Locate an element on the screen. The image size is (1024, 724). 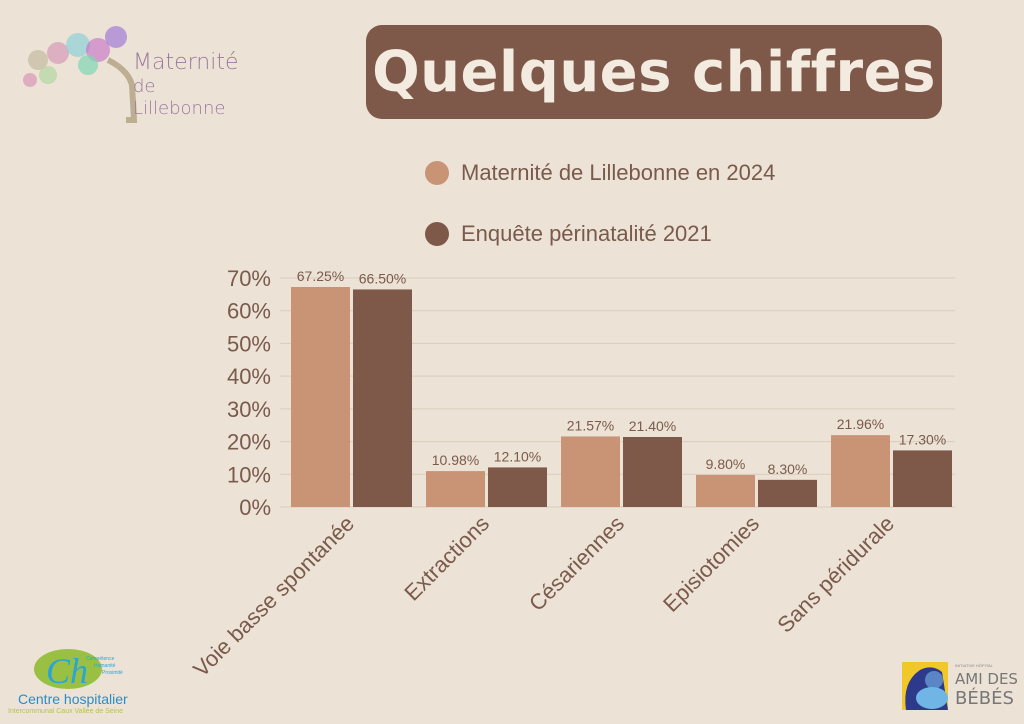
x-tick-label: Césariennes is located at coordinates (576, 563).